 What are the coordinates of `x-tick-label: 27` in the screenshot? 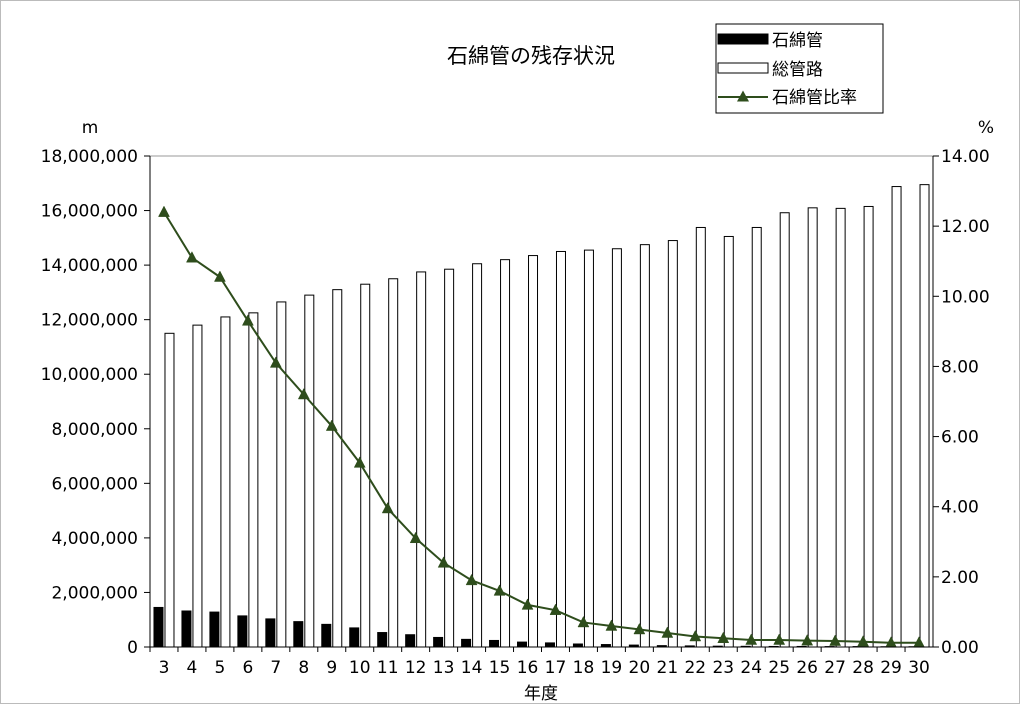 It's located at (835, 668).